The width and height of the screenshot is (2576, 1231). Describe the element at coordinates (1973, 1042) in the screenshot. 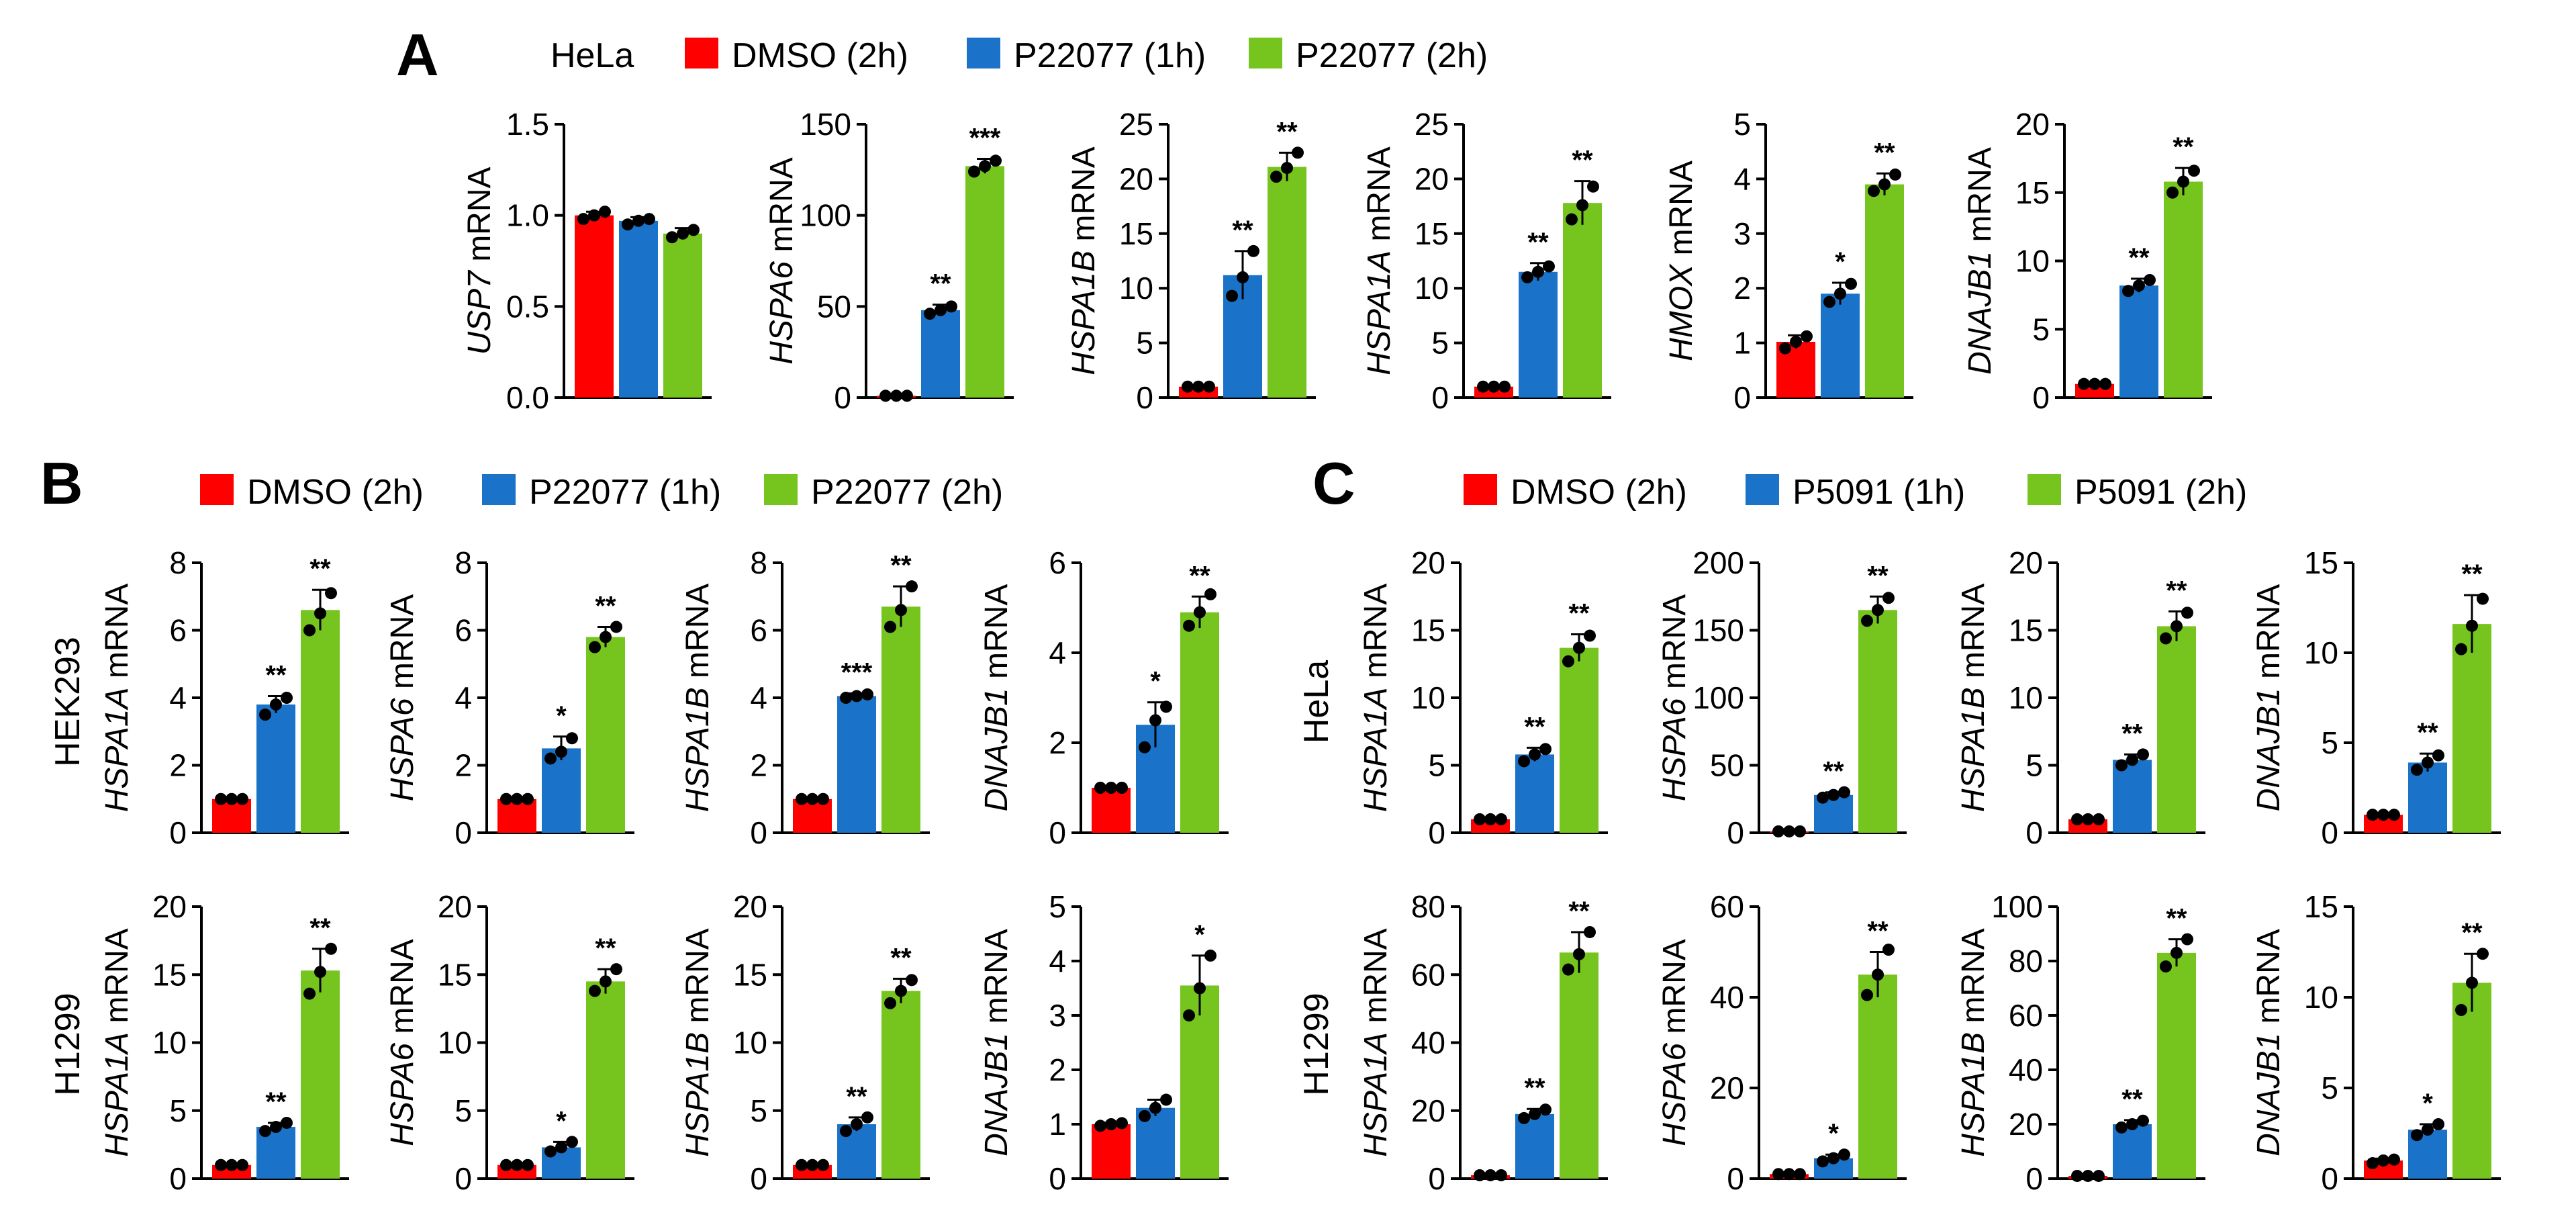

I see `chart-c-h1299-hspa1b-ylabel: HSPA1B mRNA` at that location.